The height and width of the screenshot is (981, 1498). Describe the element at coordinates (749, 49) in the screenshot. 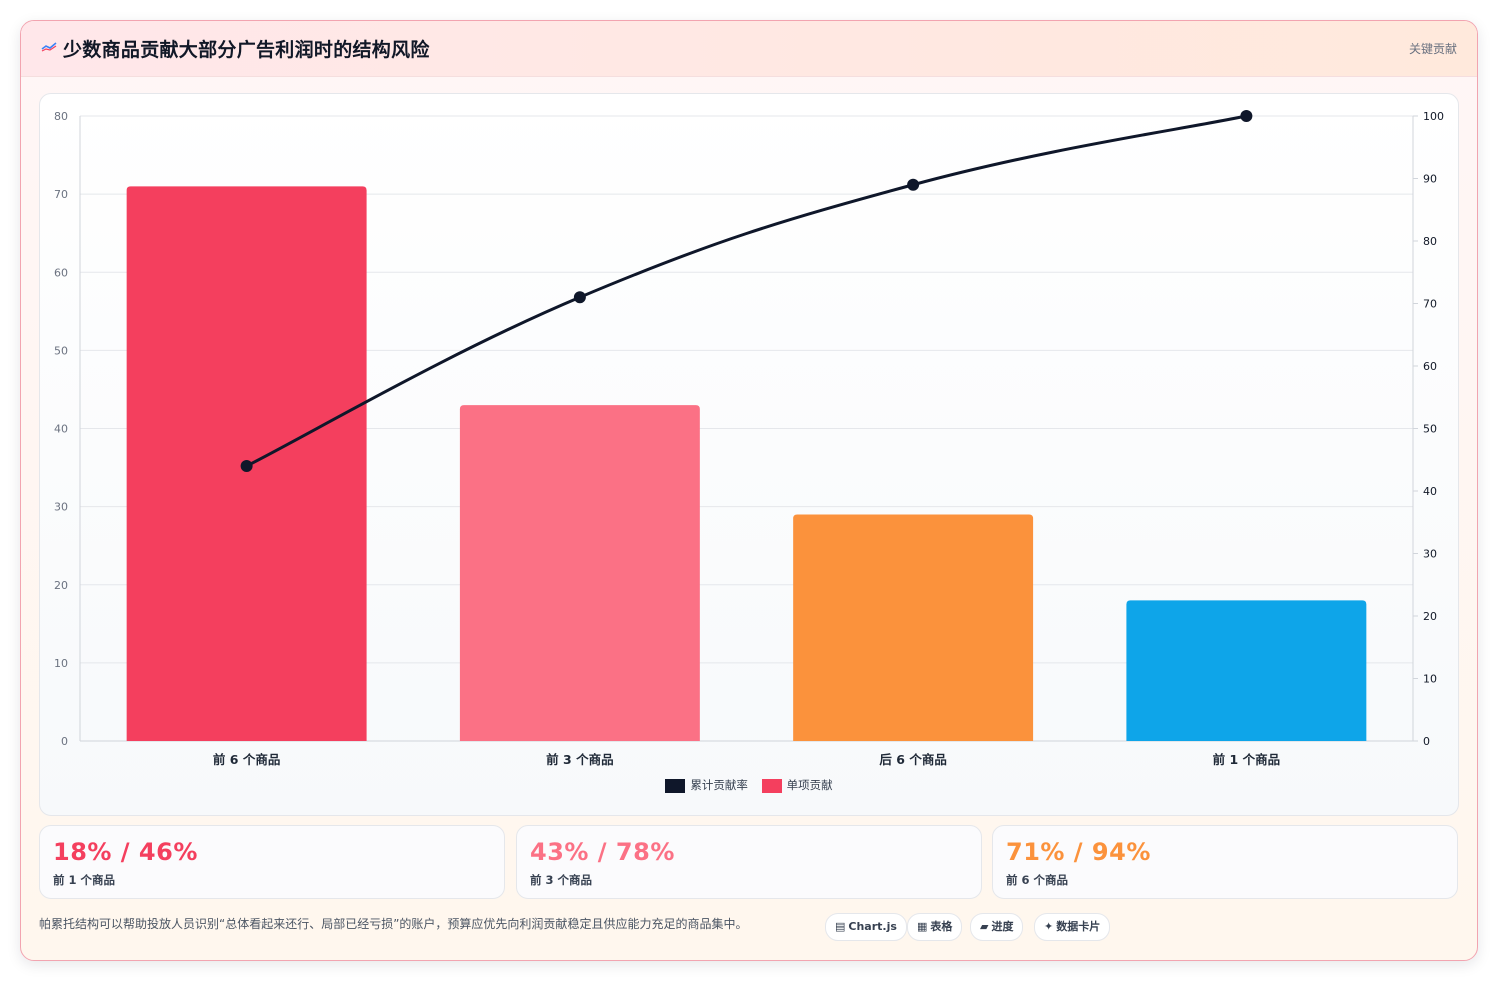

I see `card-header: 少数商品贡献大部分广告利润时的结构风险 关键贡献` at that location.